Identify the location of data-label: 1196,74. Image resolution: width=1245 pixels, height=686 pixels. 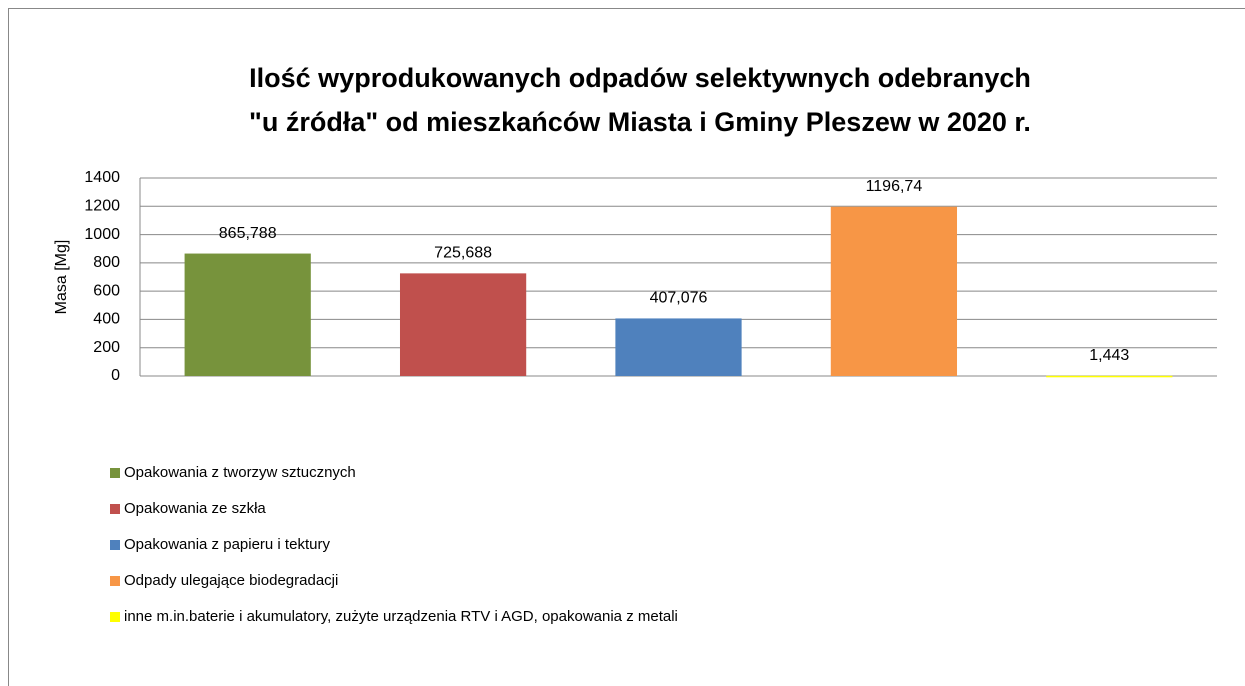
(894, 186).